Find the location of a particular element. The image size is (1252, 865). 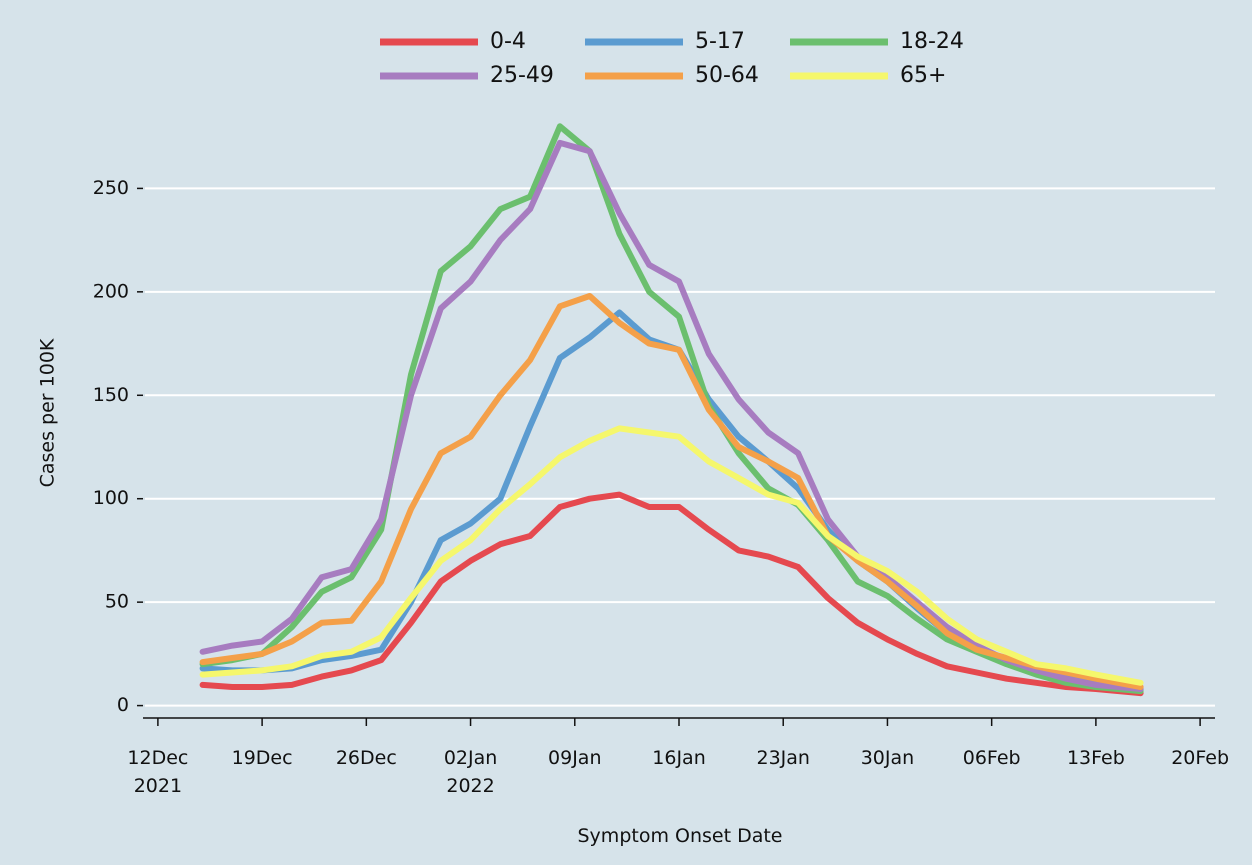

x-tick-label: 23Jan is located at coordinates (782, 758).